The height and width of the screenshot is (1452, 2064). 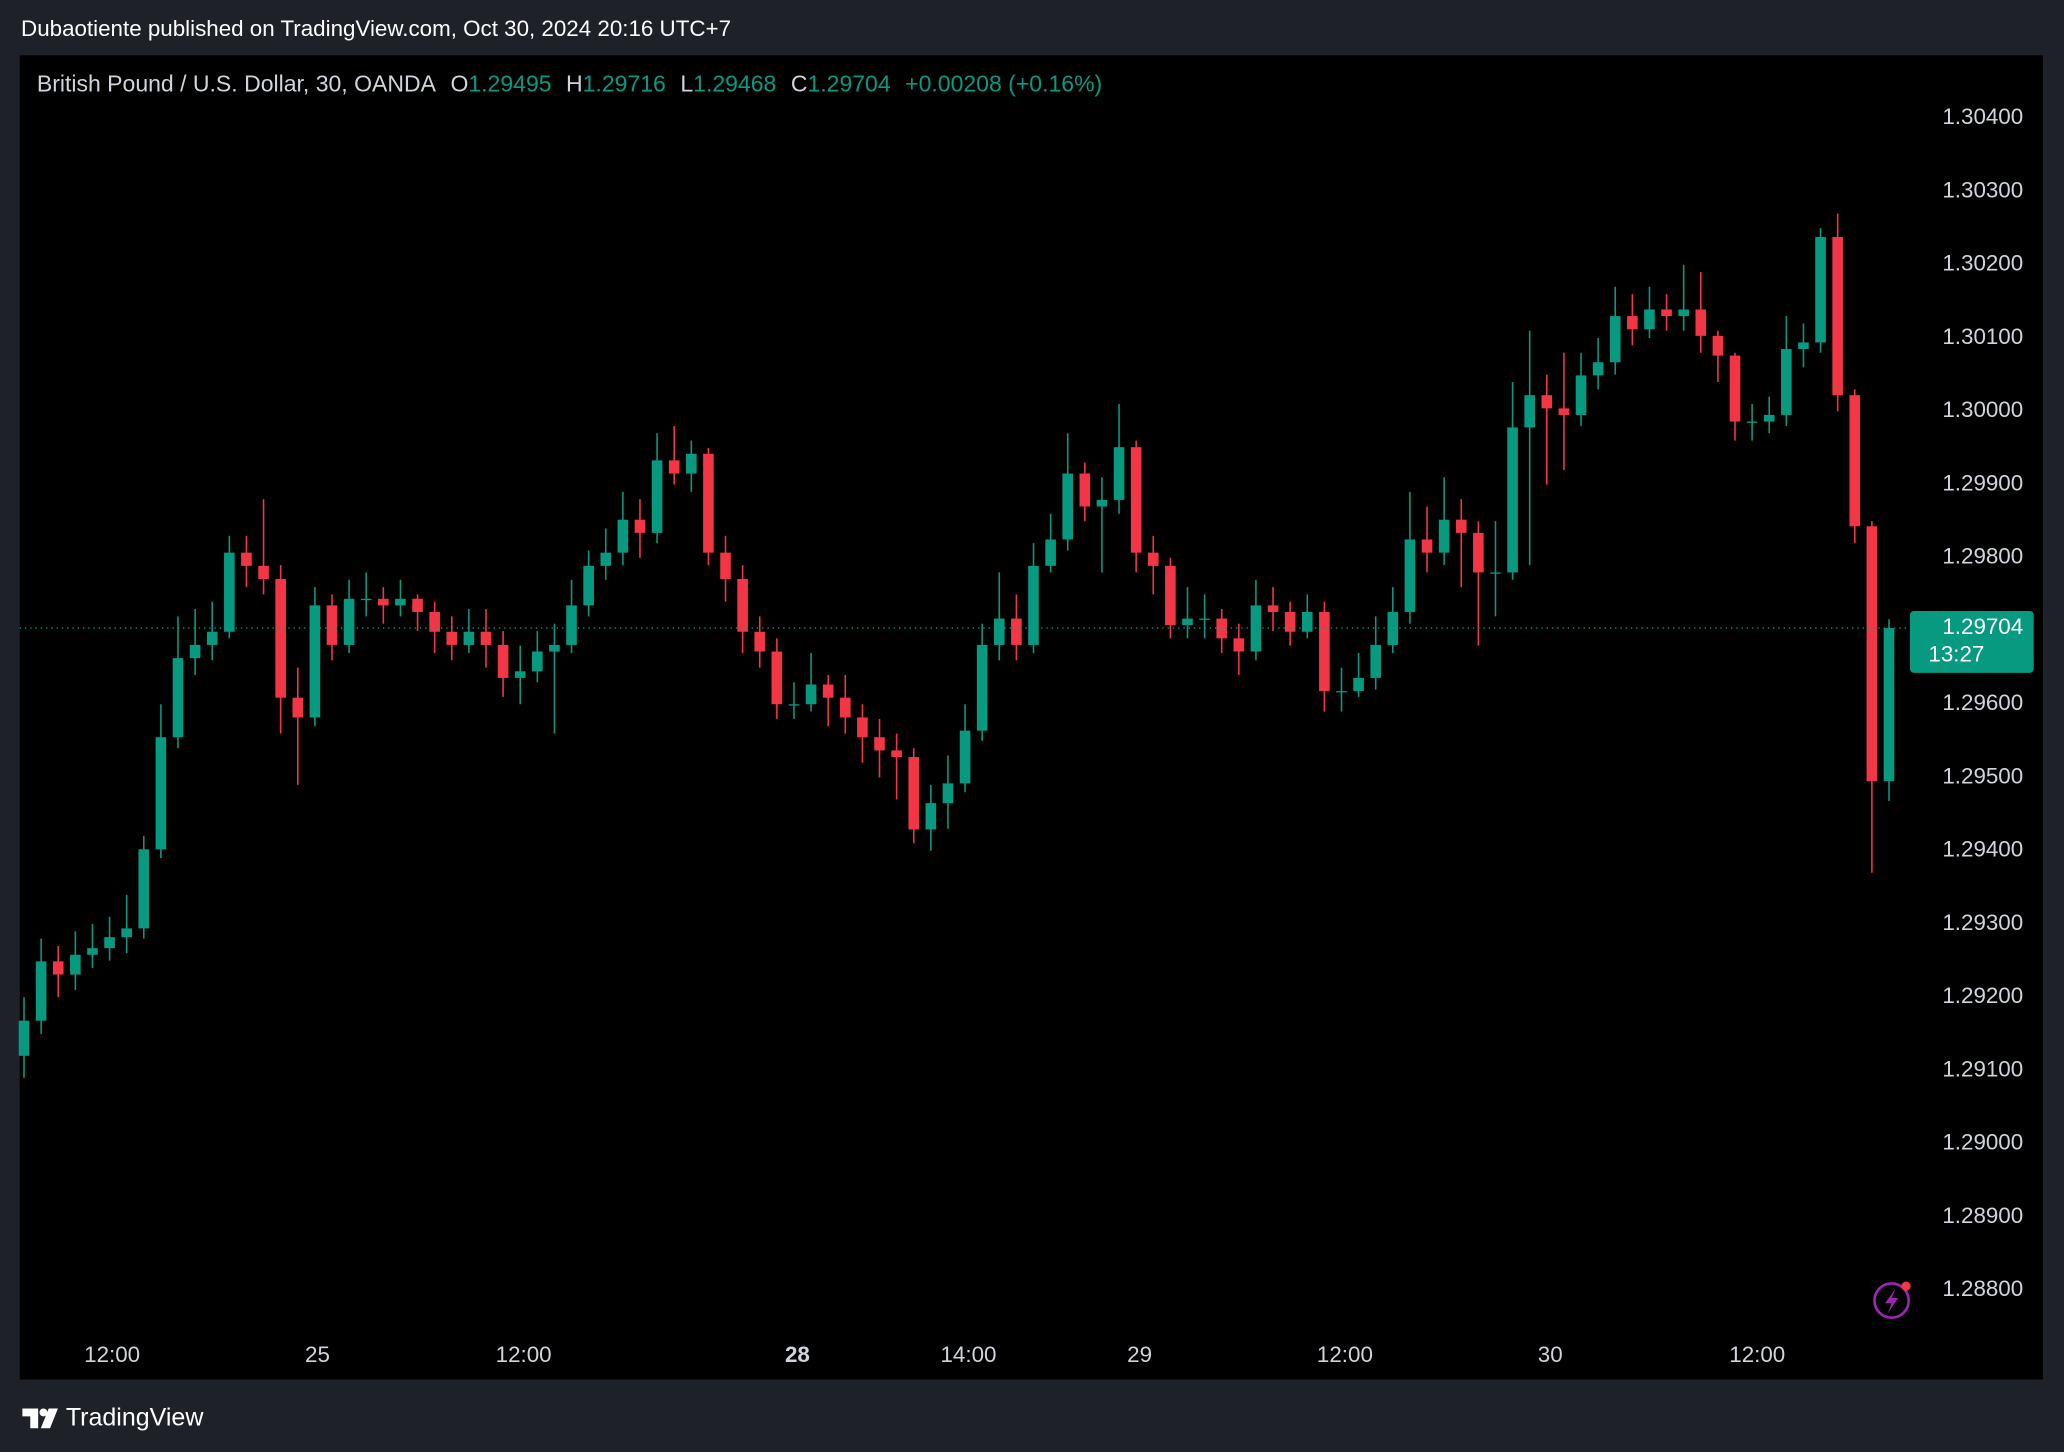 I want to click on x-tick-label: 25, so click(x=317, y=1354).